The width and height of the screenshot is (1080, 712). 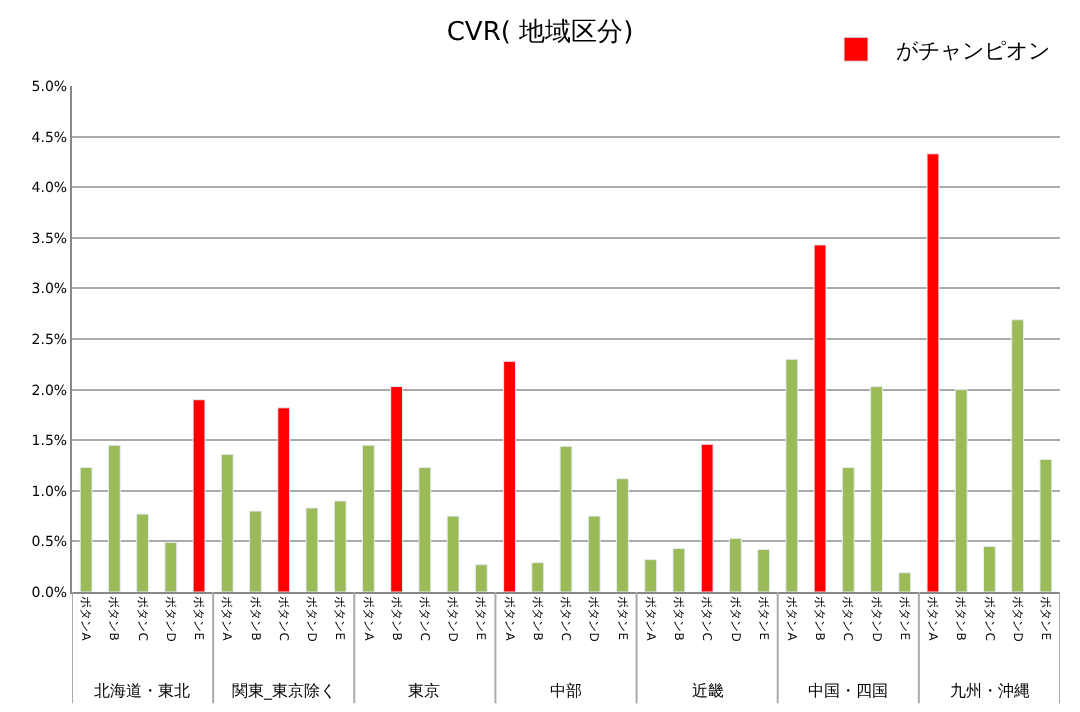 I want to click on text: 中国・四国, so click(x=848, y=691).